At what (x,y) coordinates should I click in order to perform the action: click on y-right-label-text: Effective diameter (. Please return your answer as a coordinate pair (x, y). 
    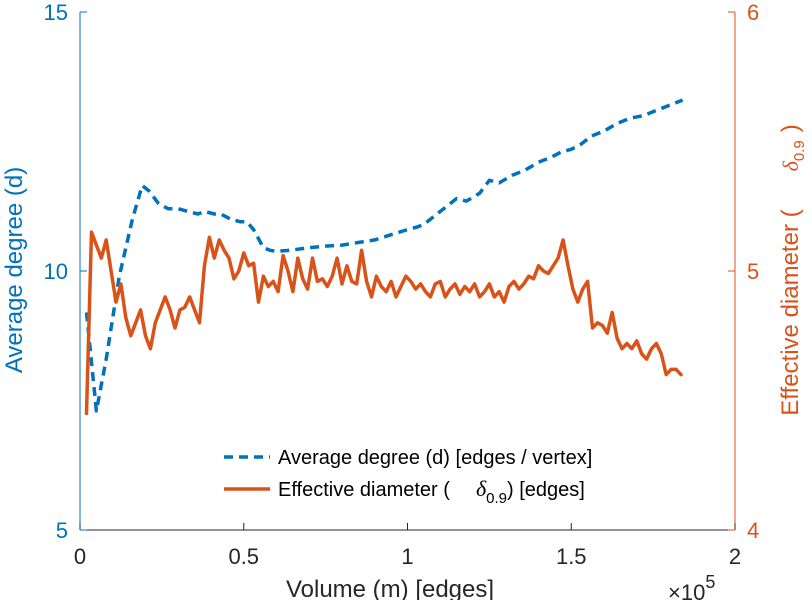
    Looking at the image, I should click on (790, 312).